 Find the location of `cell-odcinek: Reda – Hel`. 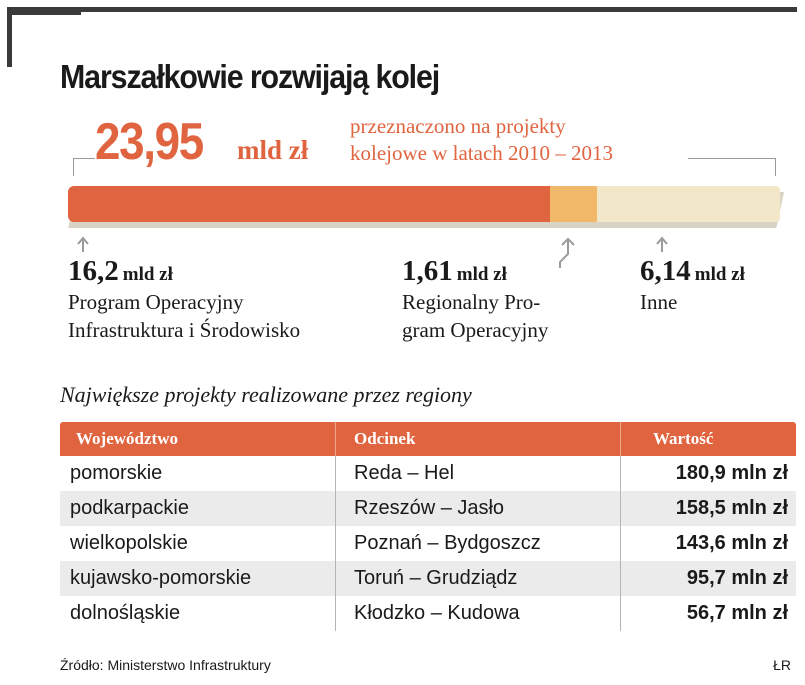

cell-odcinek: Reda – Hel is located at coordinates (477, 473).